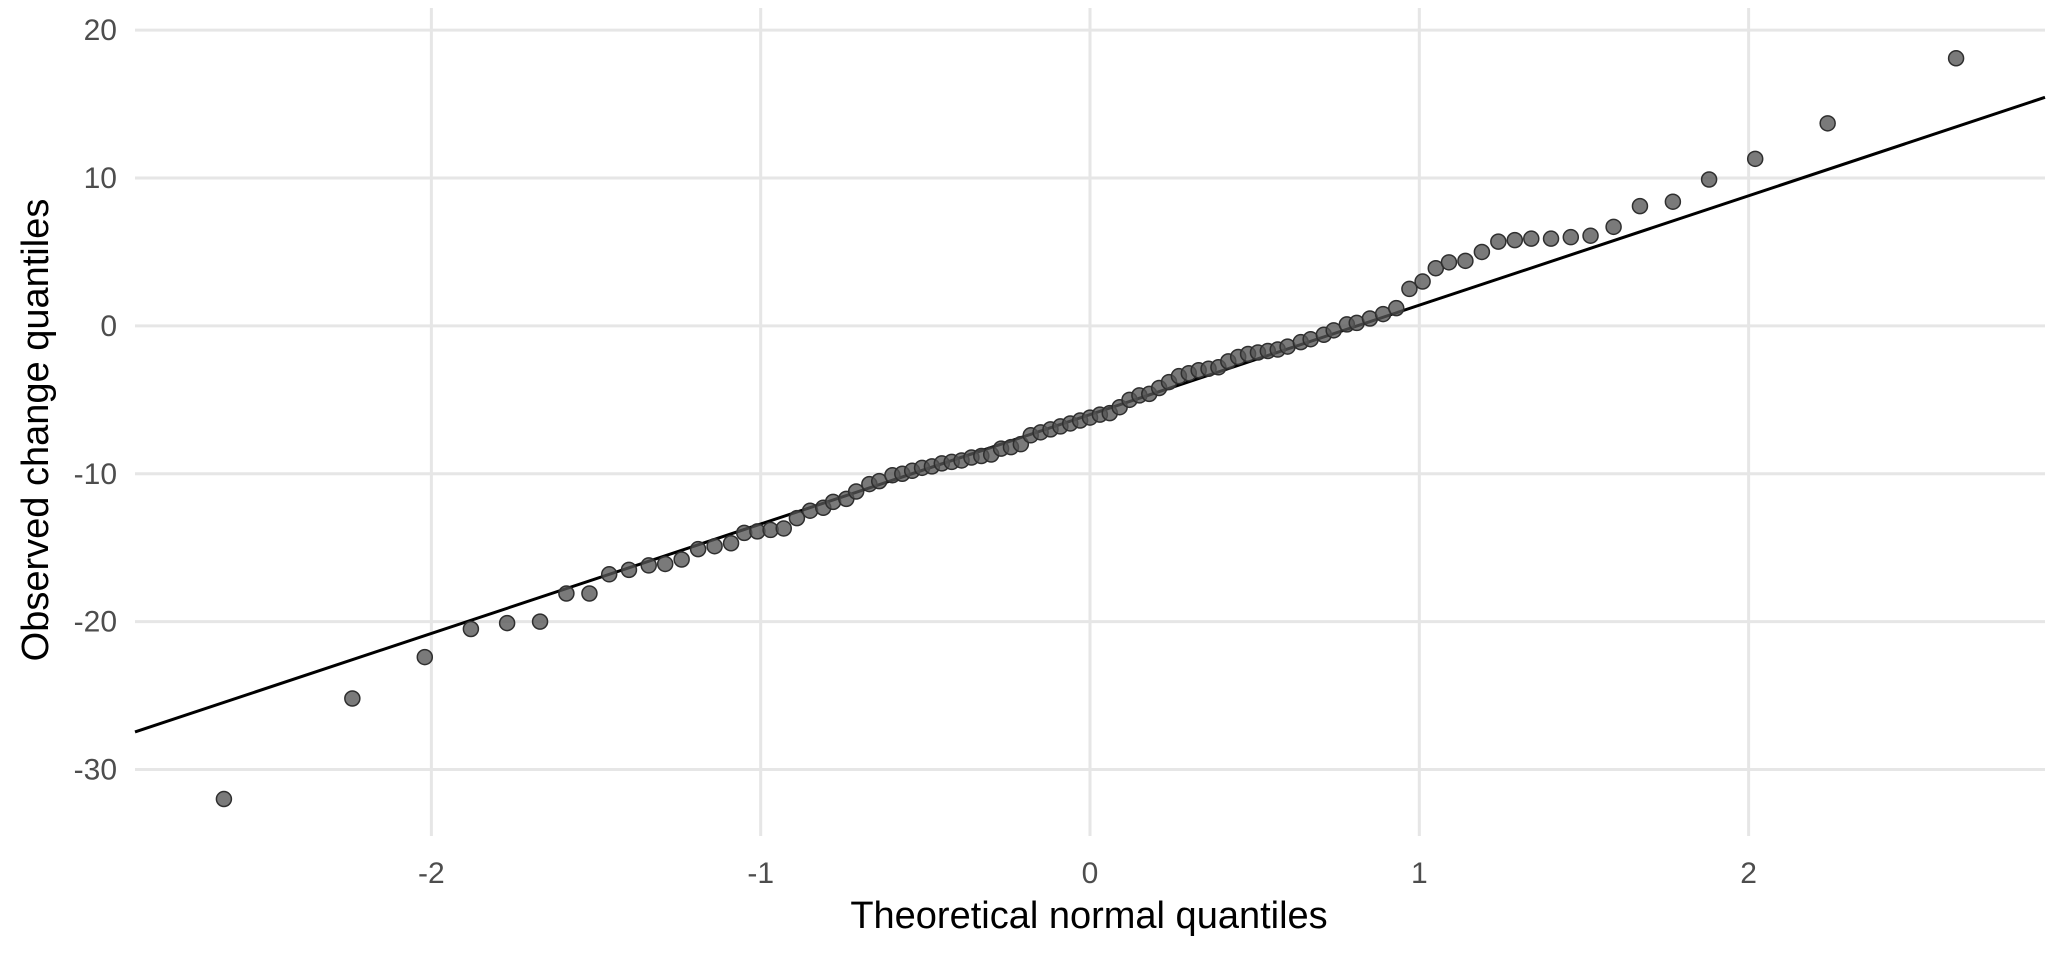 This screenshot has width=2064, height=960. I want to click on x-tick-label: -2, so click(431, 873).